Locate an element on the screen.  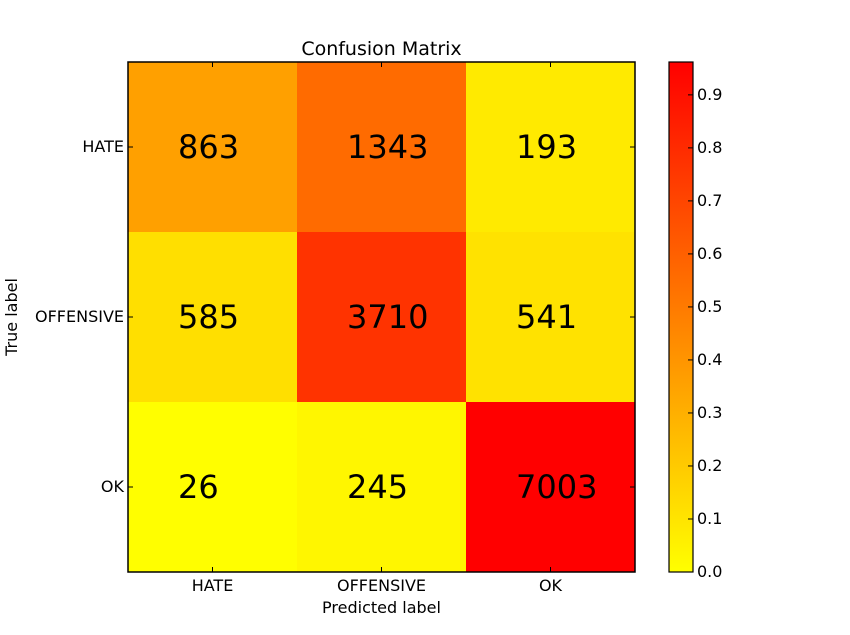
cell-value-label: 3710 is located at coordinates (387, 317).